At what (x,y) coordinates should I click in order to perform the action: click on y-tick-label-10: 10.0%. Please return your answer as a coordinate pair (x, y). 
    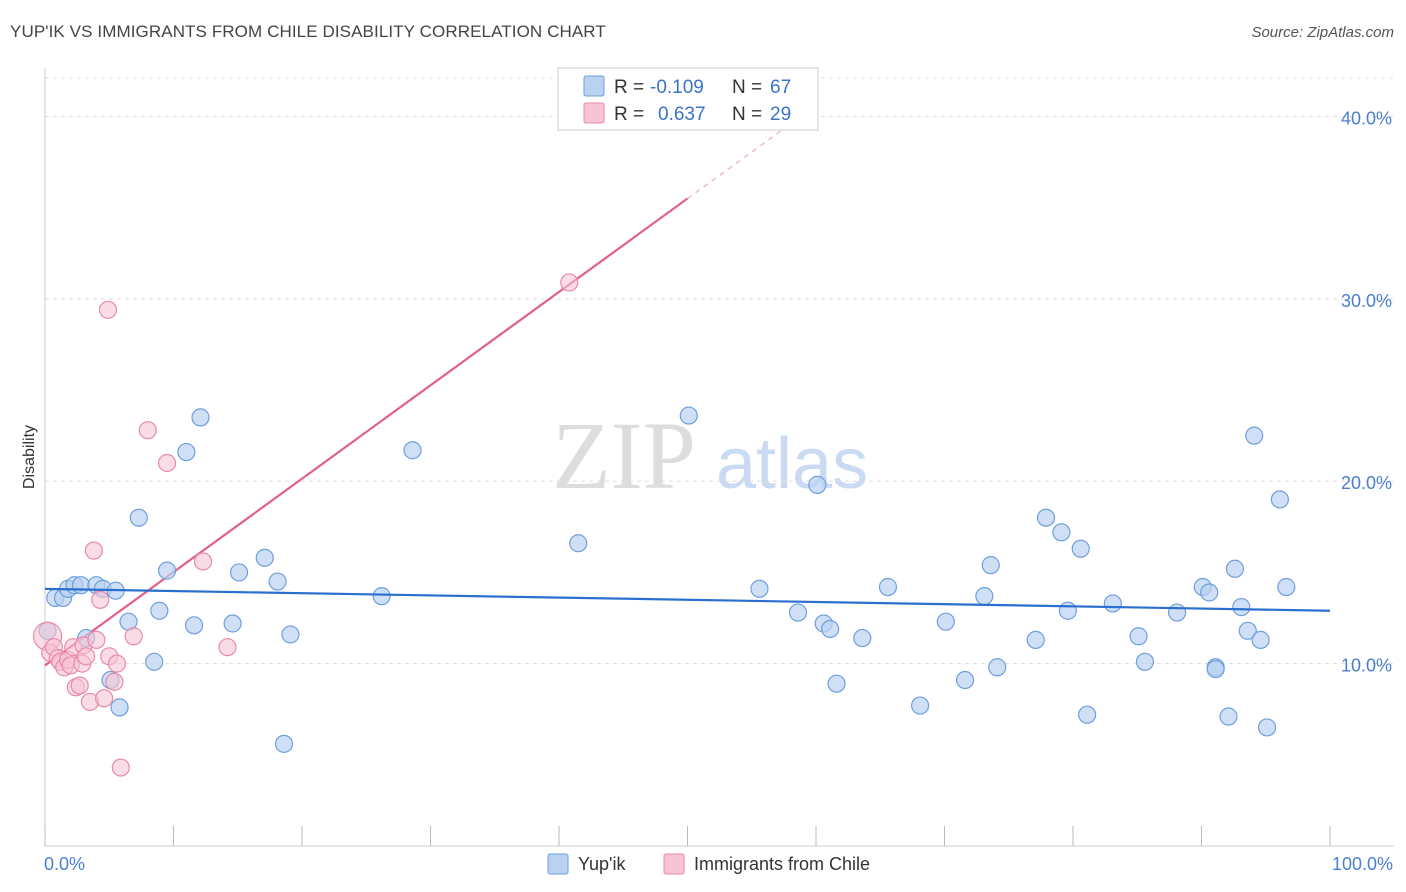
    Looking at the image, I should click on (1366, 666).